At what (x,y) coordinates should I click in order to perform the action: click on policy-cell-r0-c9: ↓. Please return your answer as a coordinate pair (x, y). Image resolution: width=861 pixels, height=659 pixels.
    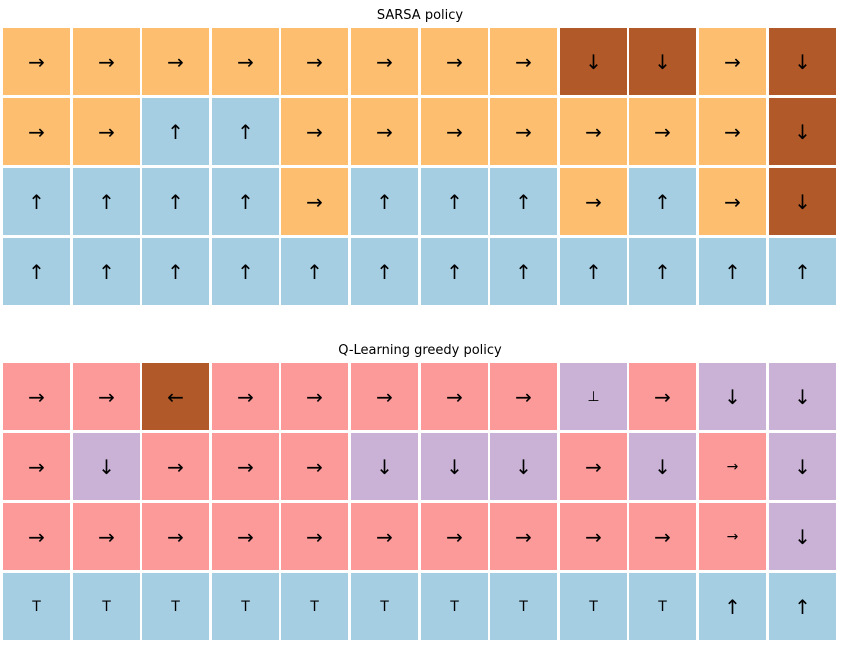
    Looking at the image, I should click on (662, 61).